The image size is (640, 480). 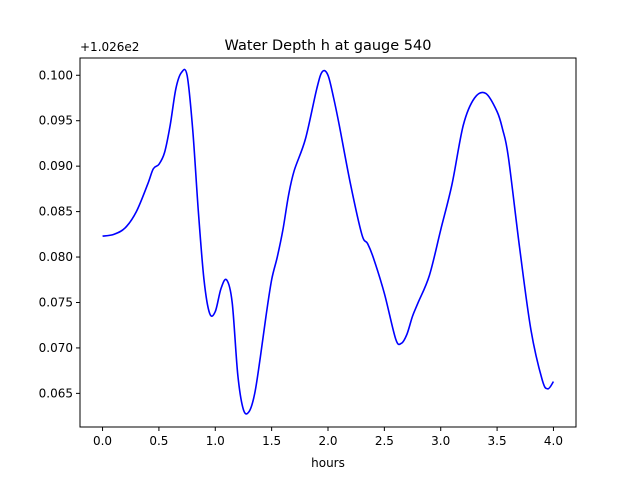 I want to click on x-tick-label: 1.0, so click(x=215, y=441).